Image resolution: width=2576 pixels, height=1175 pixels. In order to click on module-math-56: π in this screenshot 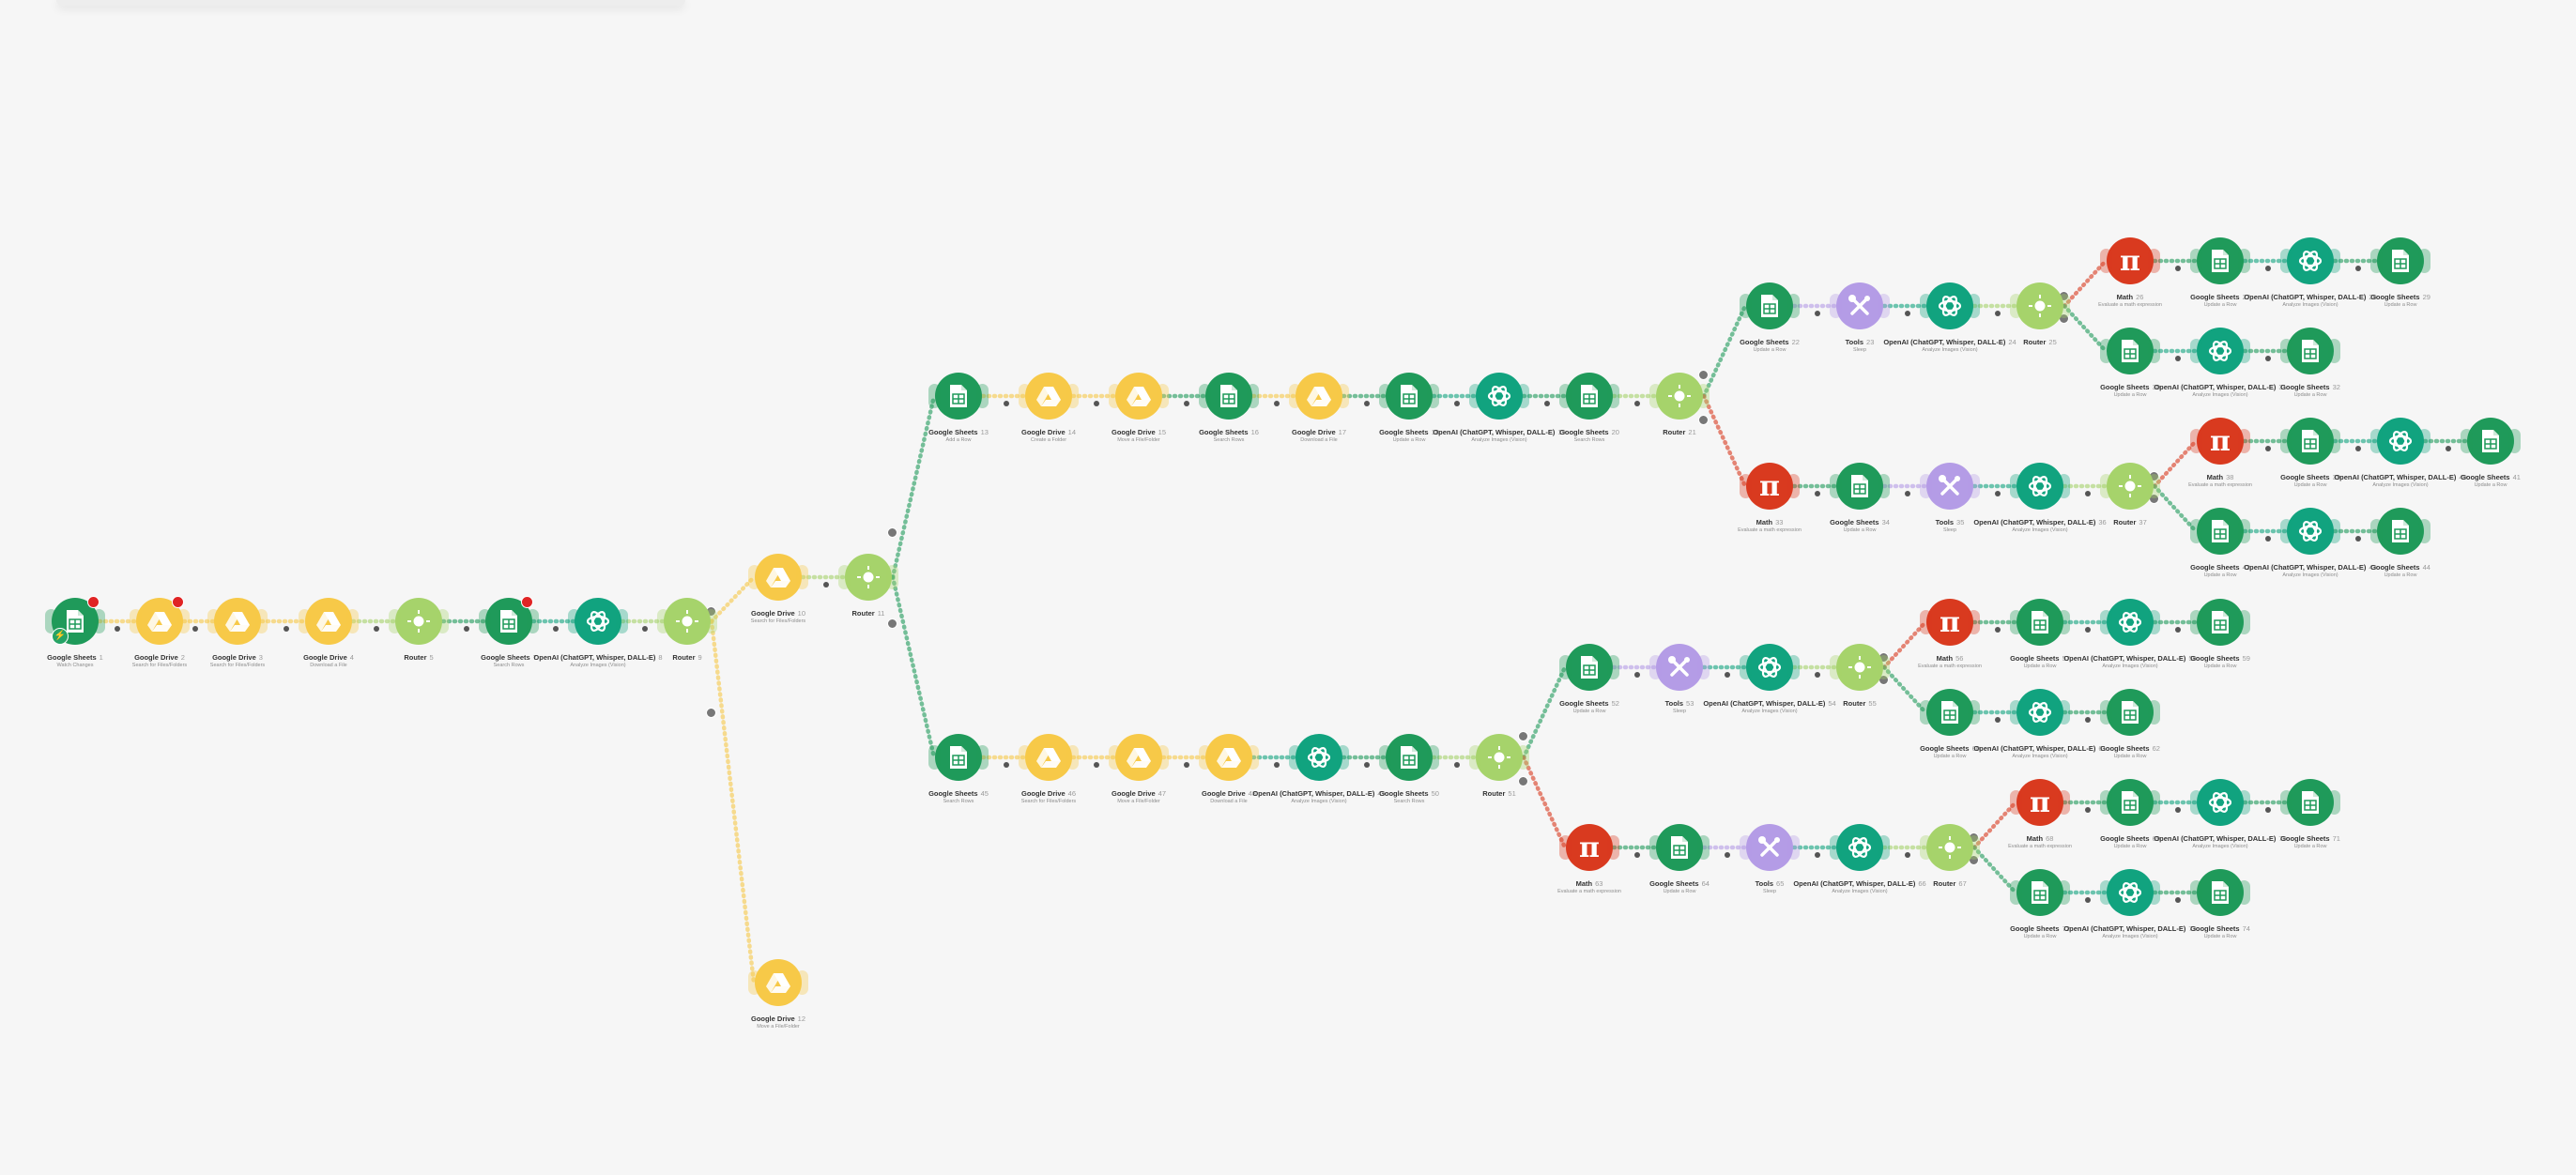, I will do `click(1949, 622)`.